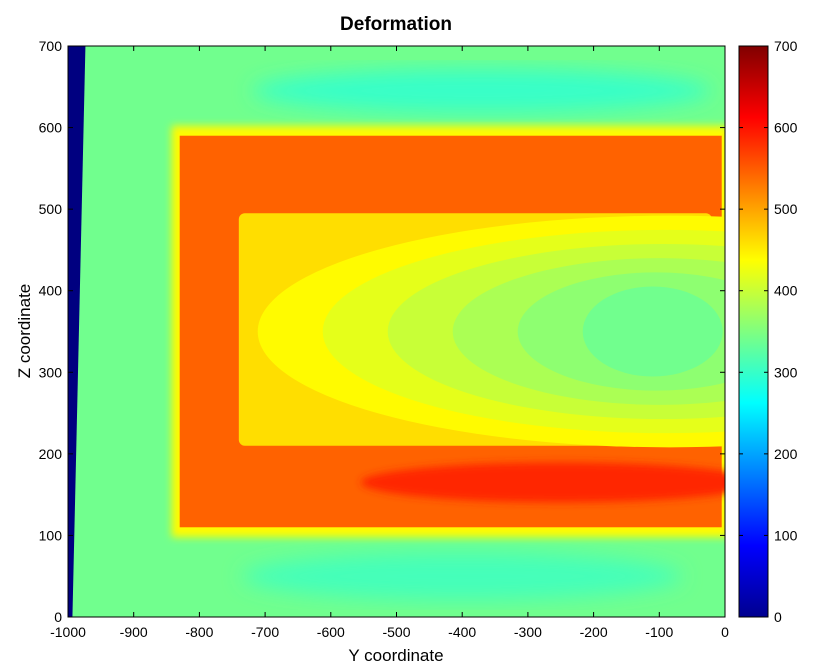 The width and height of the screenshot is (824, 665). I want to click on colorbar-gradient, so click(753, 331).